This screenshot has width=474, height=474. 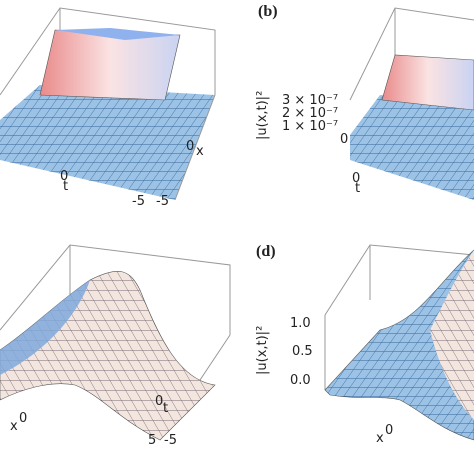 What do you see at coordinates (268, 11) in the screenshot?
I see `panel-label: (b)` at bounding box center [268, 11].